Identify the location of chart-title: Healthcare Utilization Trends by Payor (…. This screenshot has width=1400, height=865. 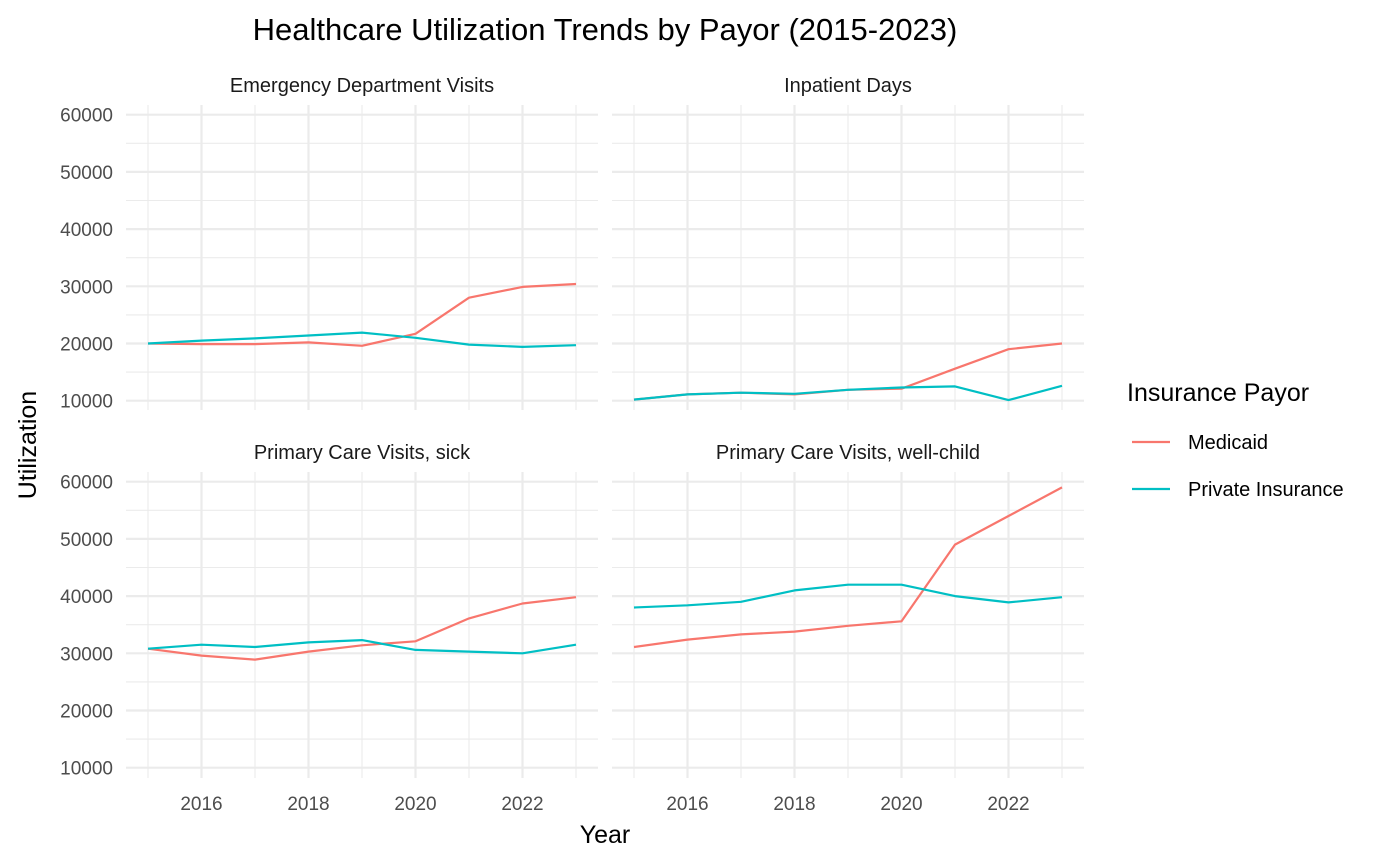
(605, 29).